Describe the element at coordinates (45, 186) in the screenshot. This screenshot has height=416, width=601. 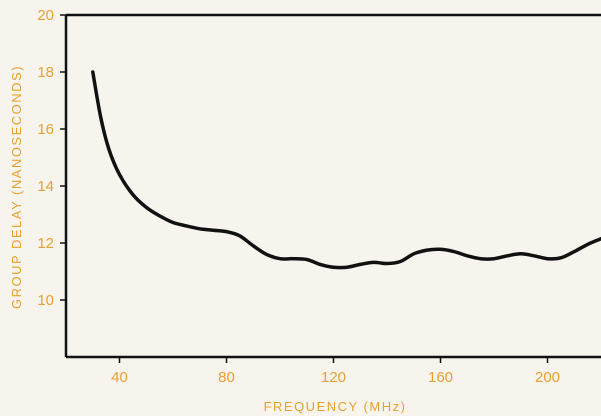
I see `y-tick-label: 14` at that location.